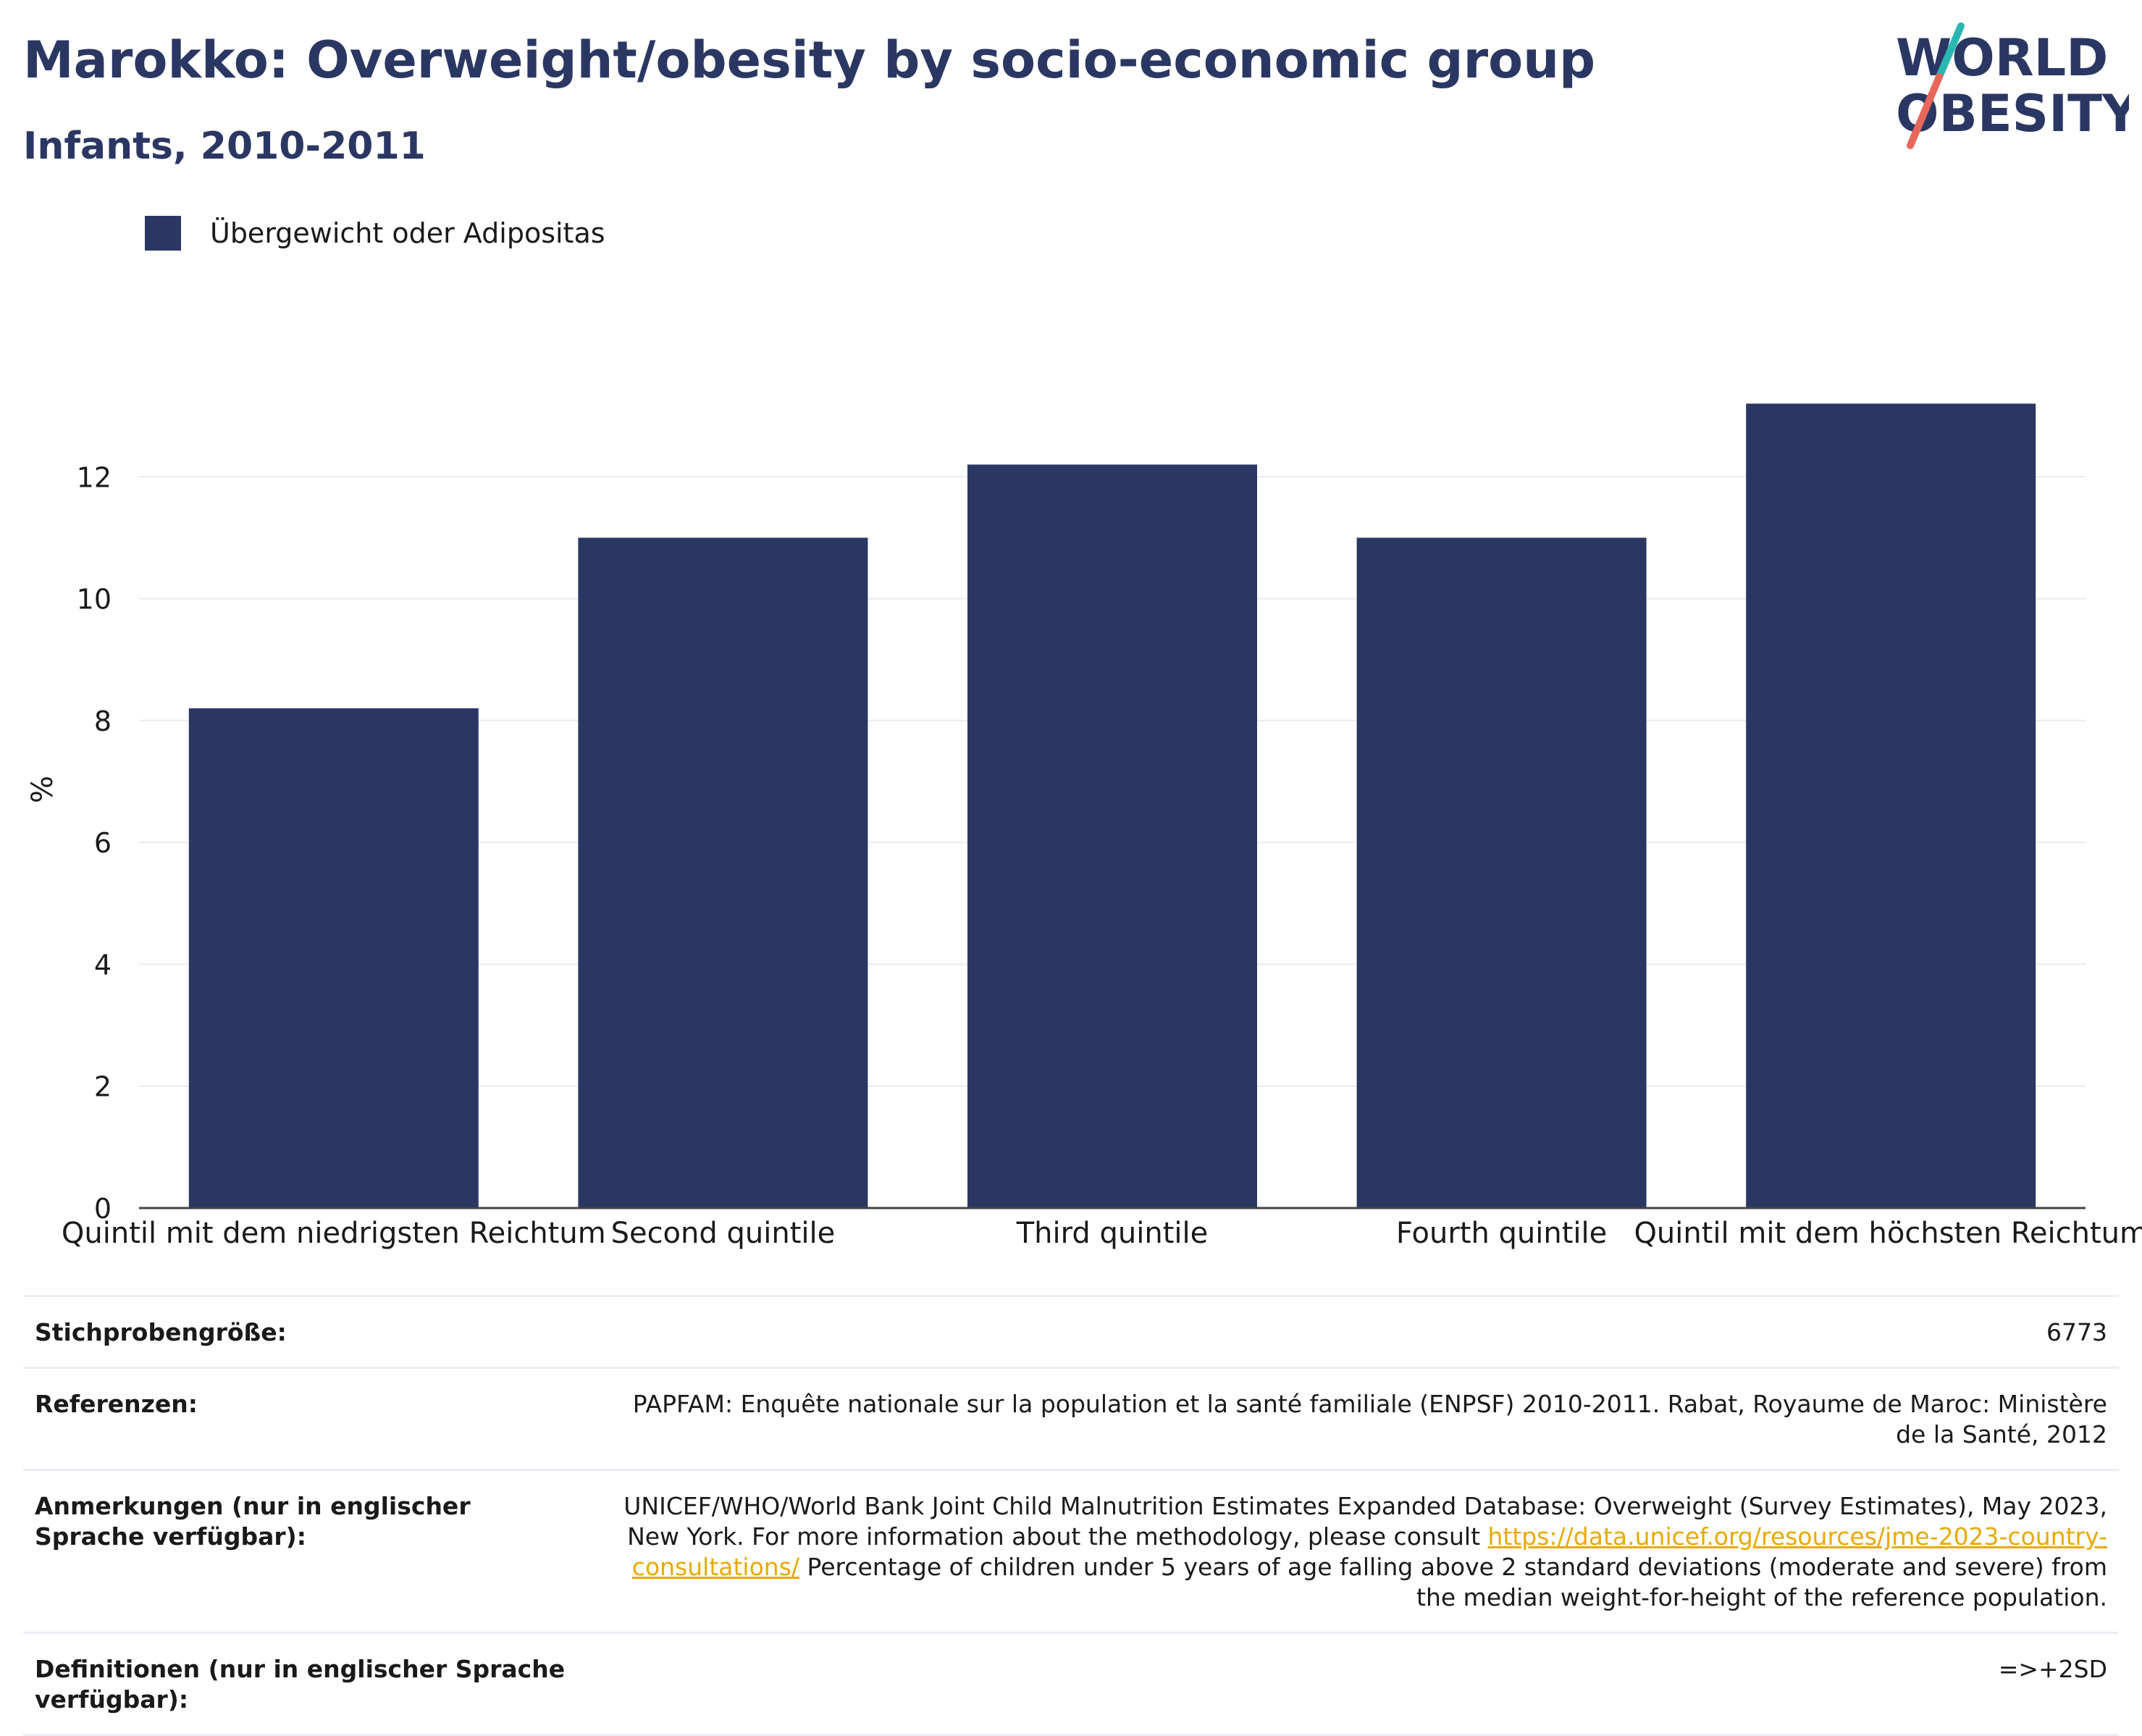 The height and width of the screenshot is (1736, 2142). What do you see at coordinates (103, 1209) in the screenshot?
I see `y-tick-label: 0` at bounding box center [103, 1209].